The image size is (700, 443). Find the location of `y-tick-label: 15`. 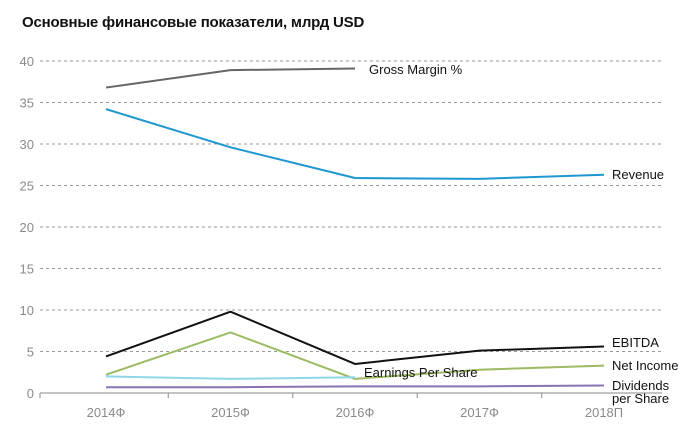

y-tick-label: 15 is located at coordinates (27, 269).